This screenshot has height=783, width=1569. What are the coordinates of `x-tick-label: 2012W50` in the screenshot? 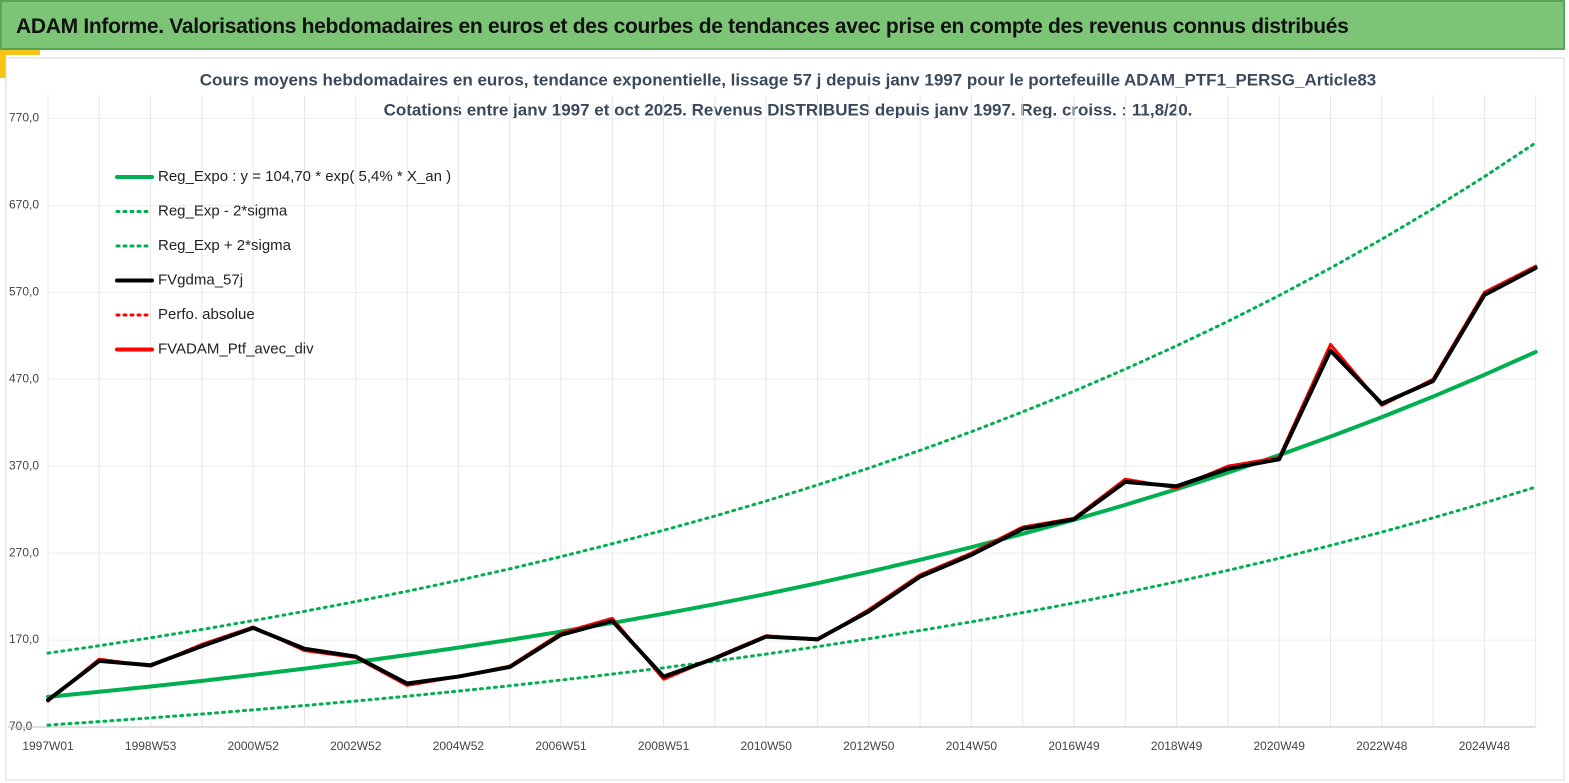 It's located at (869, 746).